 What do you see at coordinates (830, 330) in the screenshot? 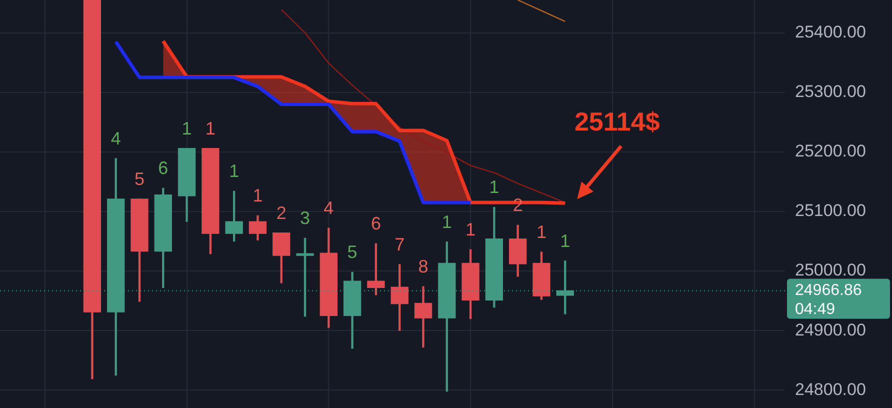
I see `y-tick-label: 24900.00` at bounding box center [830, 330].